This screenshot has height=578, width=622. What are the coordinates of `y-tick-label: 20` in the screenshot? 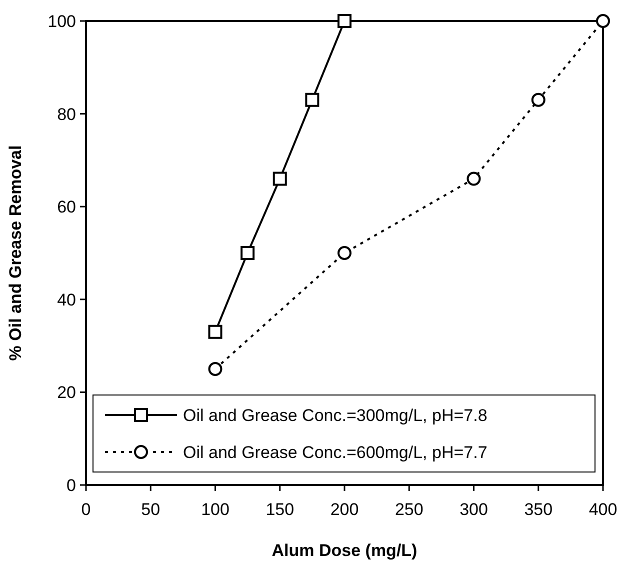 It's located at (66, 392).